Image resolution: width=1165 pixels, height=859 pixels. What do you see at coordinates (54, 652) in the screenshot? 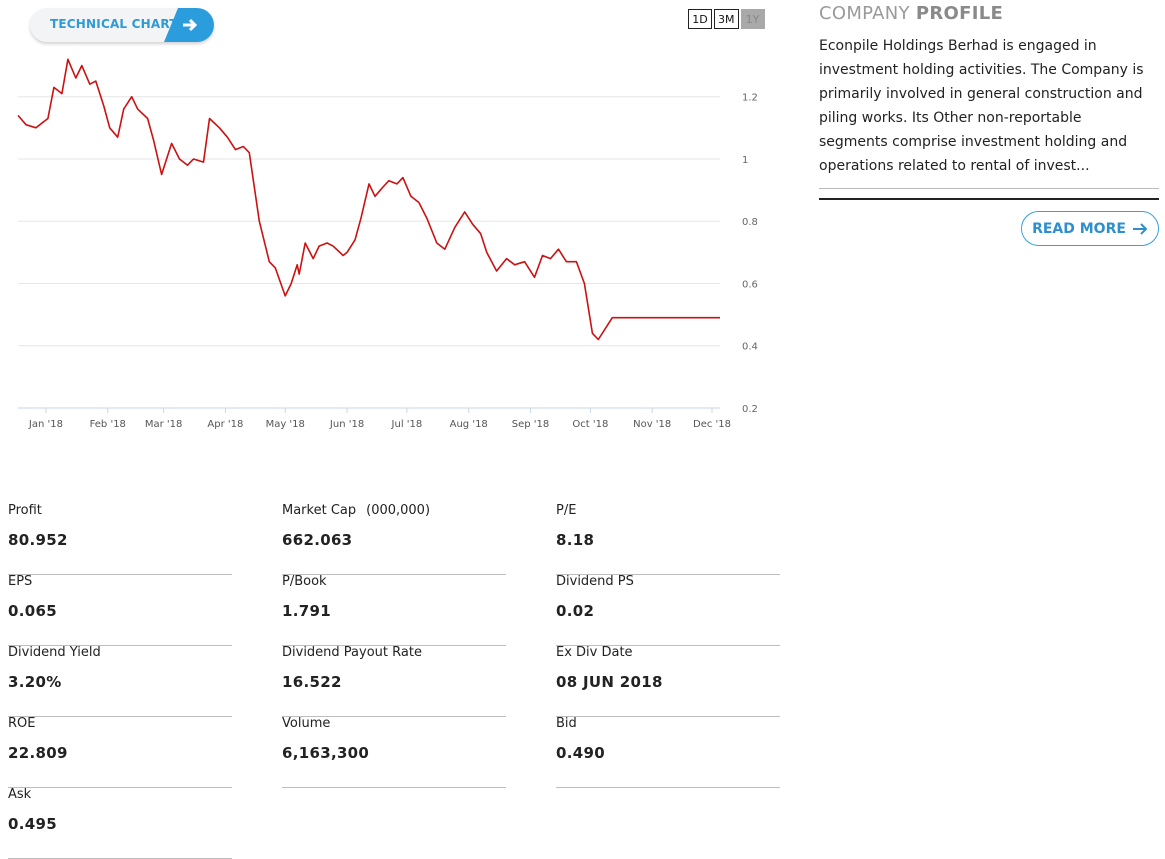
I see `stat-label: Dividend Yield` at bounding box center [54, 652].